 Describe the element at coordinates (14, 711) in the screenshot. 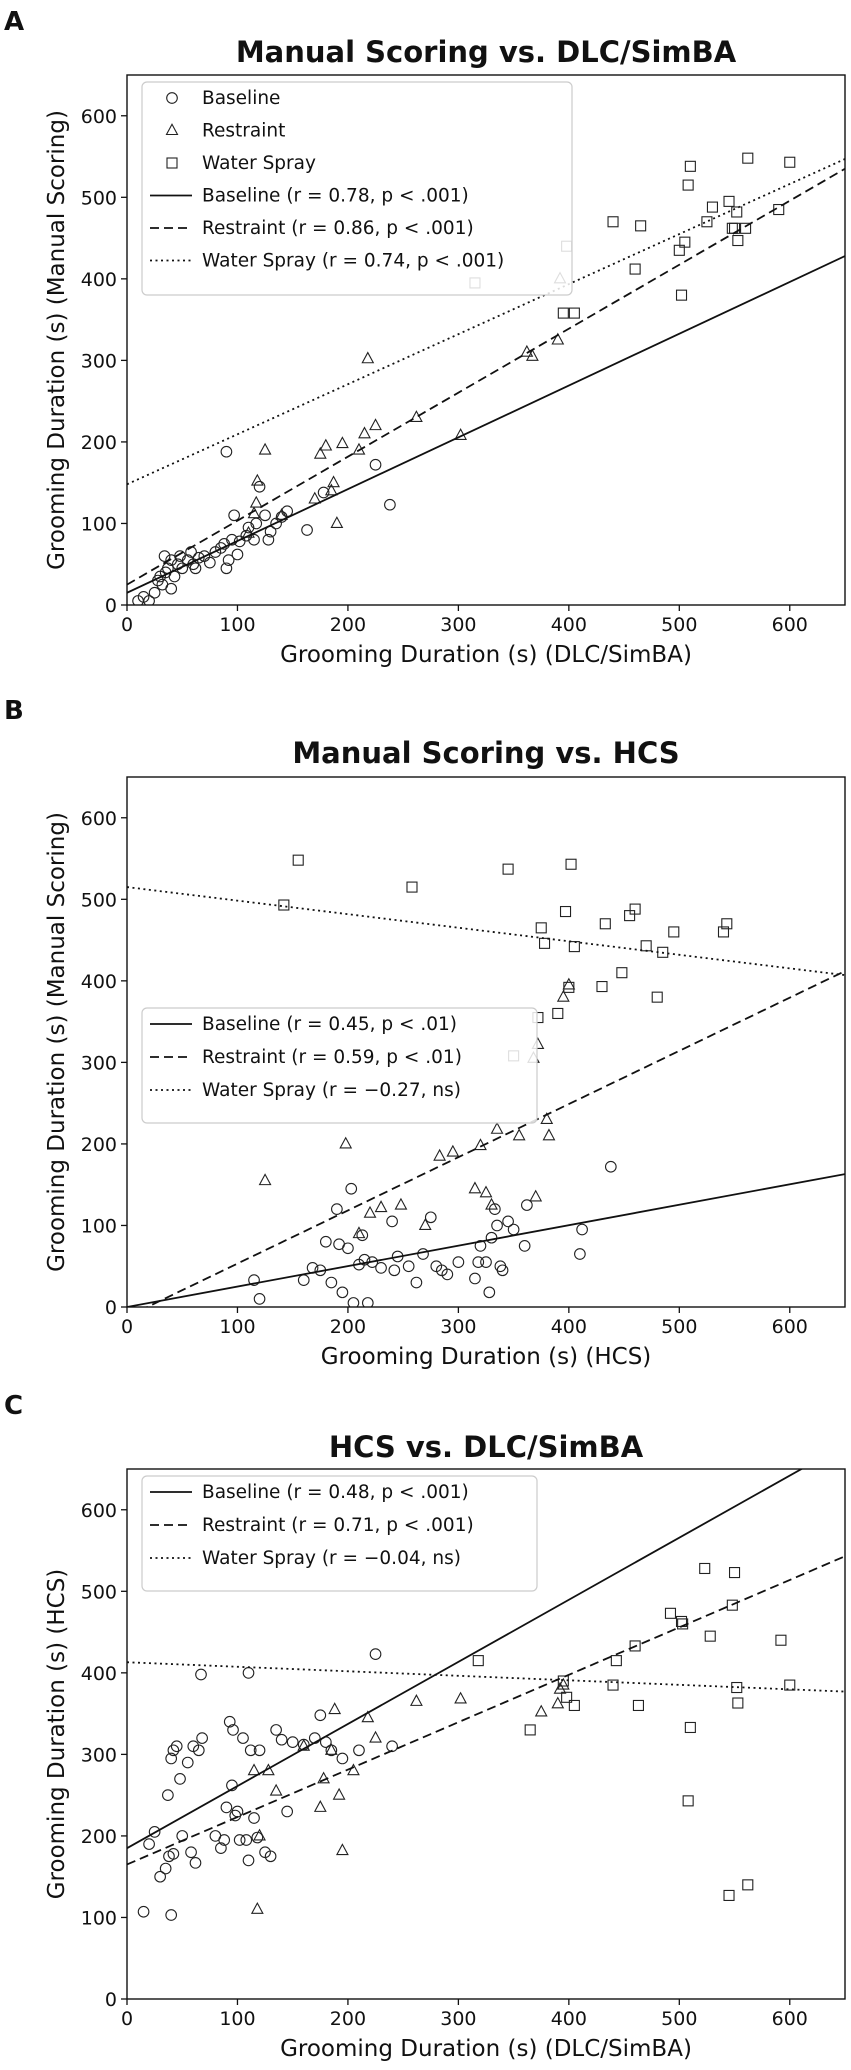

I see `panel-letter: B` at that location.